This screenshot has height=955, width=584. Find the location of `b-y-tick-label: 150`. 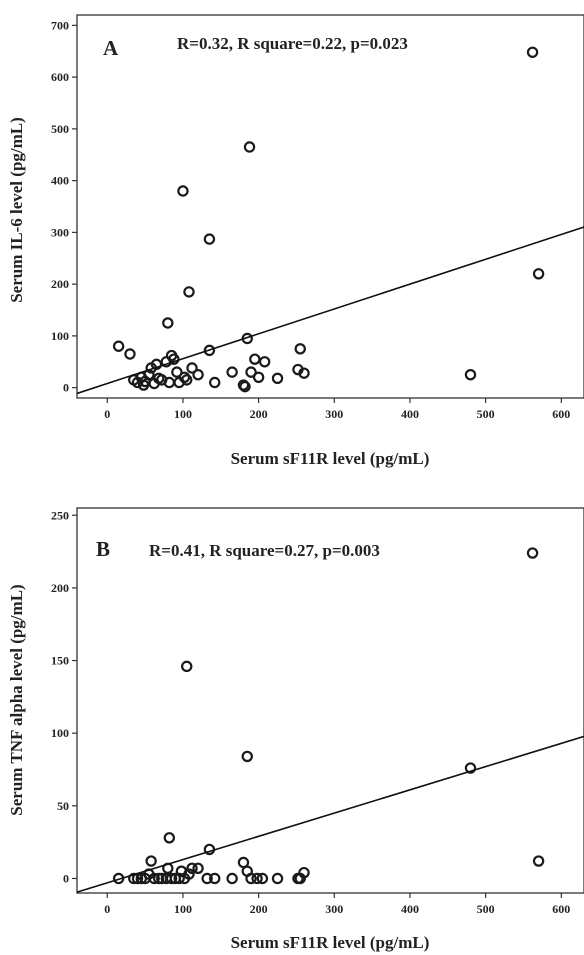

b-y-tick-label: 150 is located at coordinates (60, 661).